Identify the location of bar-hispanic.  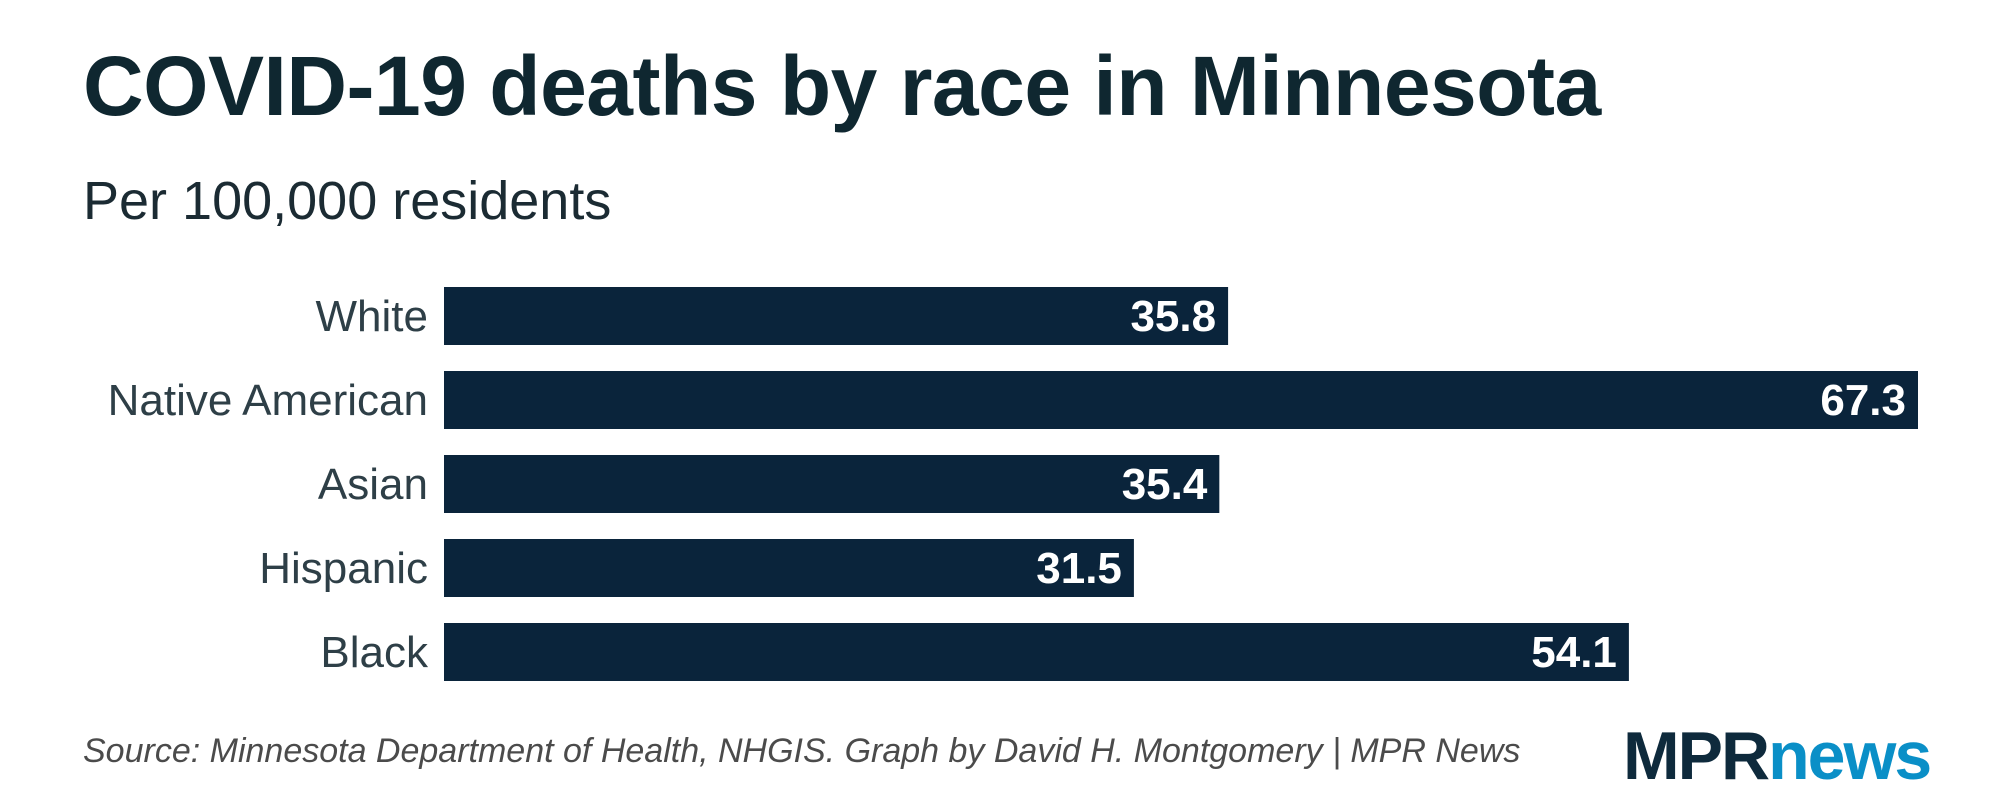
(789, 568).